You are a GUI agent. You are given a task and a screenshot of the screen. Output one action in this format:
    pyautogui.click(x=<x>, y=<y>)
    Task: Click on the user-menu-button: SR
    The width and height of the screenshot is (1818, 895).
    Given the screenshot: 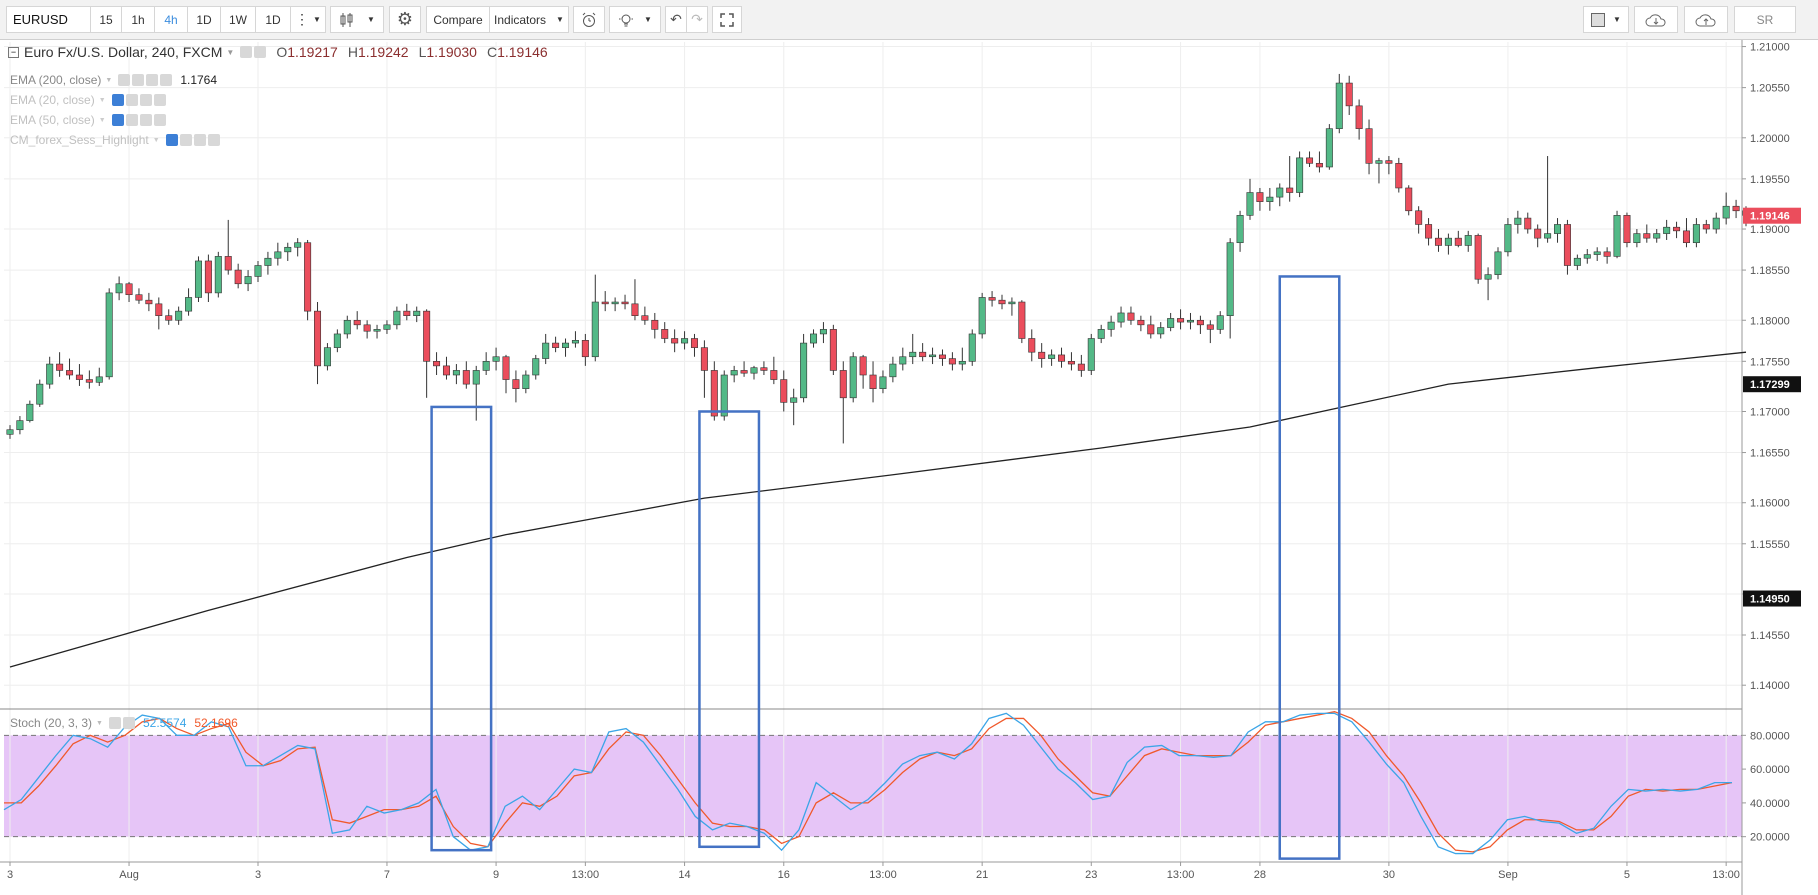 What is the action you would take?
    pyautogui.click(x=1765, y=19)
    